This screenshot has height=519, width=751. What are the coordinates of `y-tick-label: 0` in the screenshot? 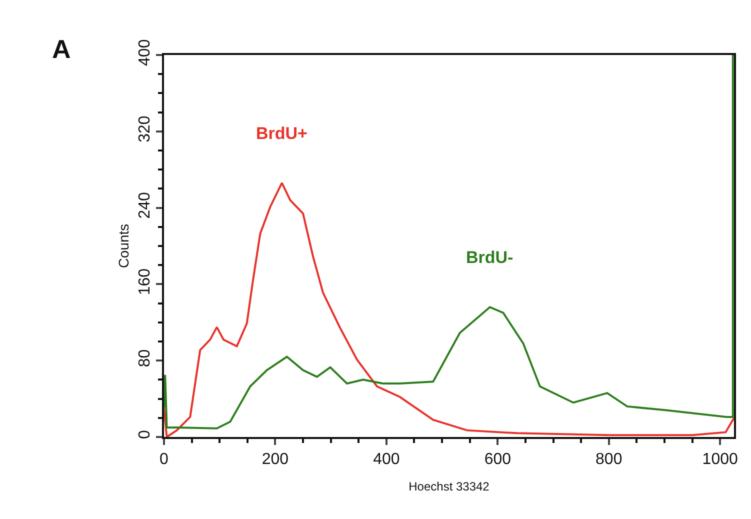 It's located at (145, 435).